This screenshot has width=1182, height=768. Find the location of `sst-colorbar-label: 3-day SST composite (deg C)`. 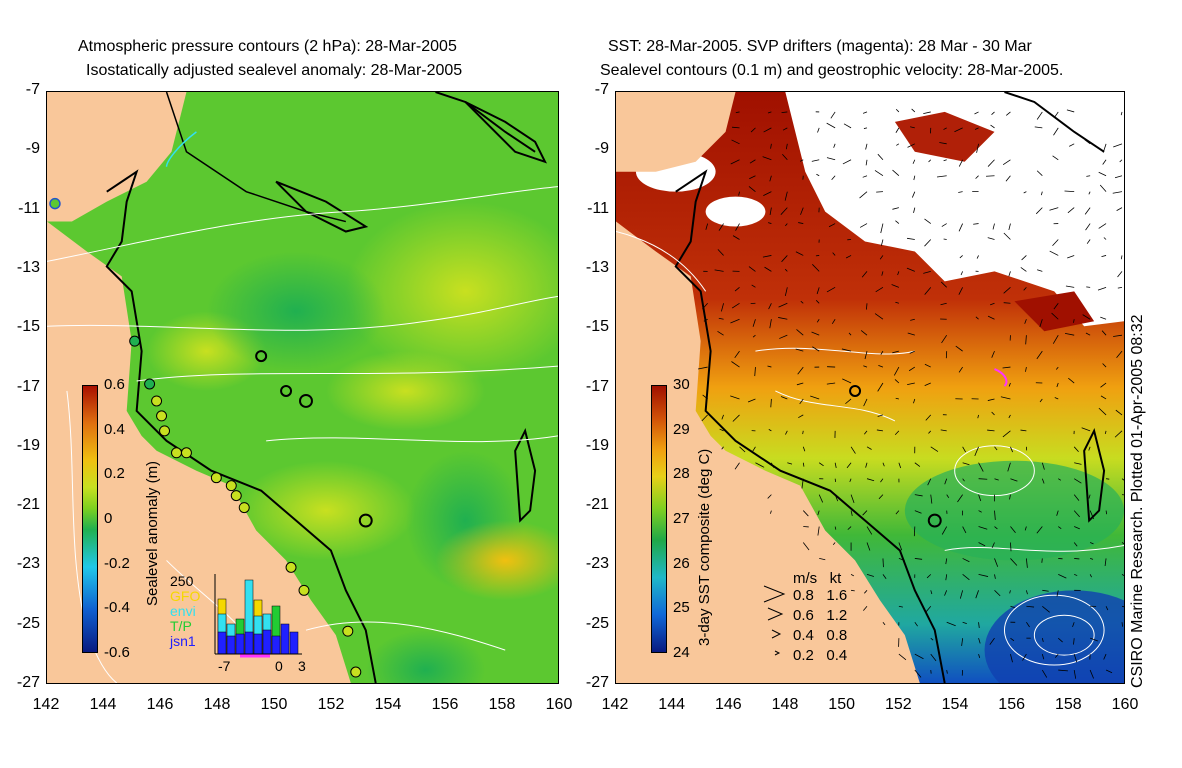

sst-colorbar-label: 3-day SST composite (deg C) is located at coordinates (704, 547).